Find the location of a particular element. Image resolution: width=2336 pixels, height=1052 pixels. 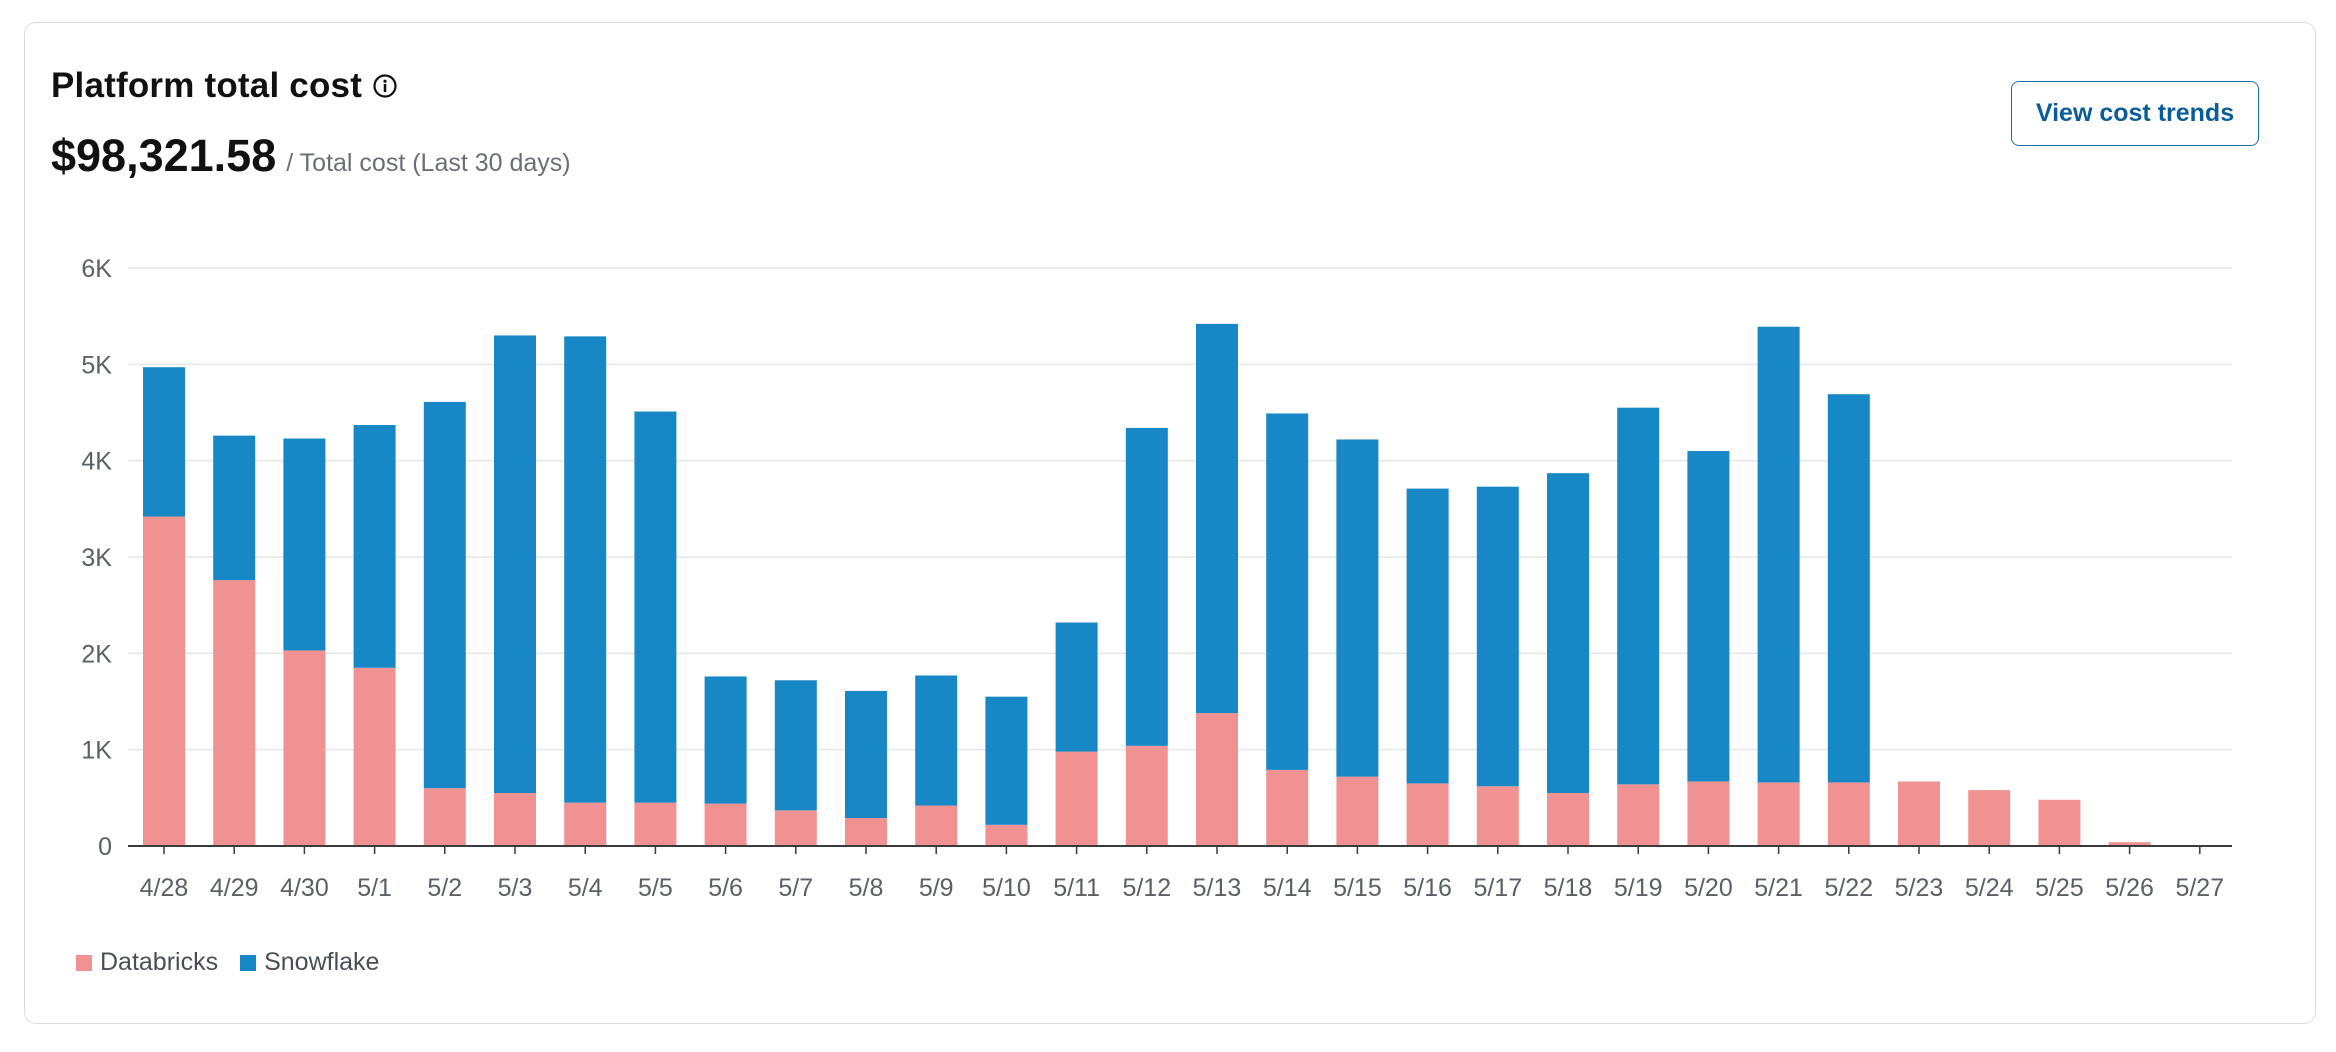

x-tick-label: 5/5 is located at coordinates (655, 888).